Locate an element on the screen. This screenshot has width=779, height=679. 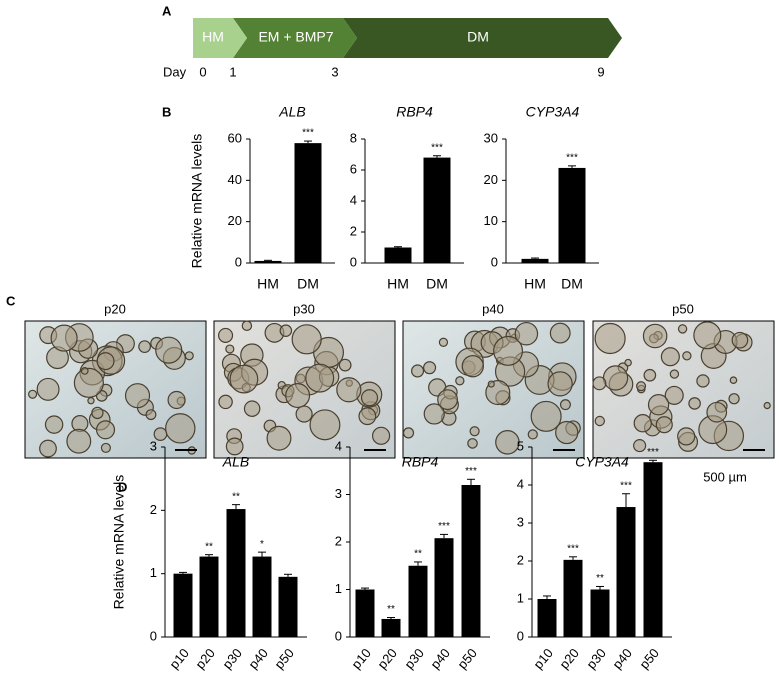
y-tick-label: 1 is located at coordinates (338, 588).